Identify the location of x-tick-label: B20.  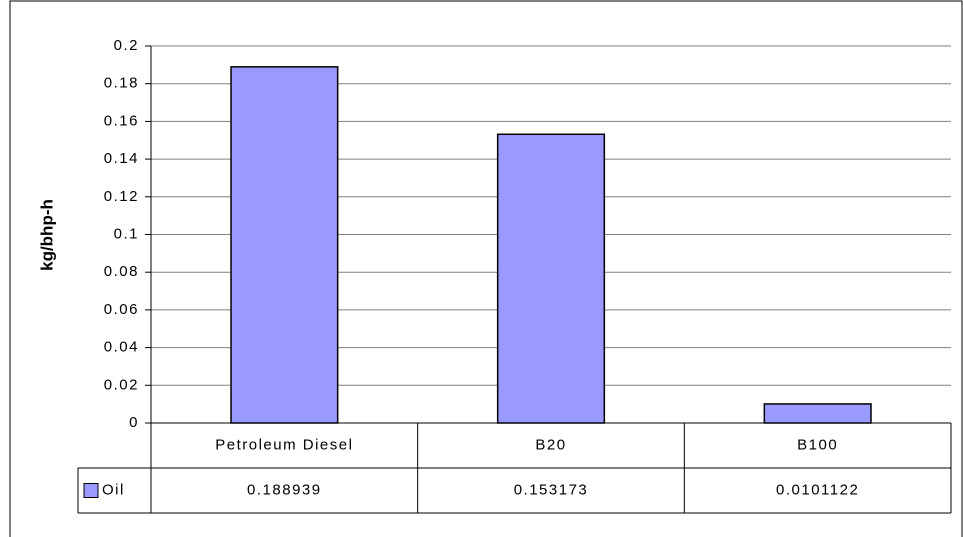
(550, 444).